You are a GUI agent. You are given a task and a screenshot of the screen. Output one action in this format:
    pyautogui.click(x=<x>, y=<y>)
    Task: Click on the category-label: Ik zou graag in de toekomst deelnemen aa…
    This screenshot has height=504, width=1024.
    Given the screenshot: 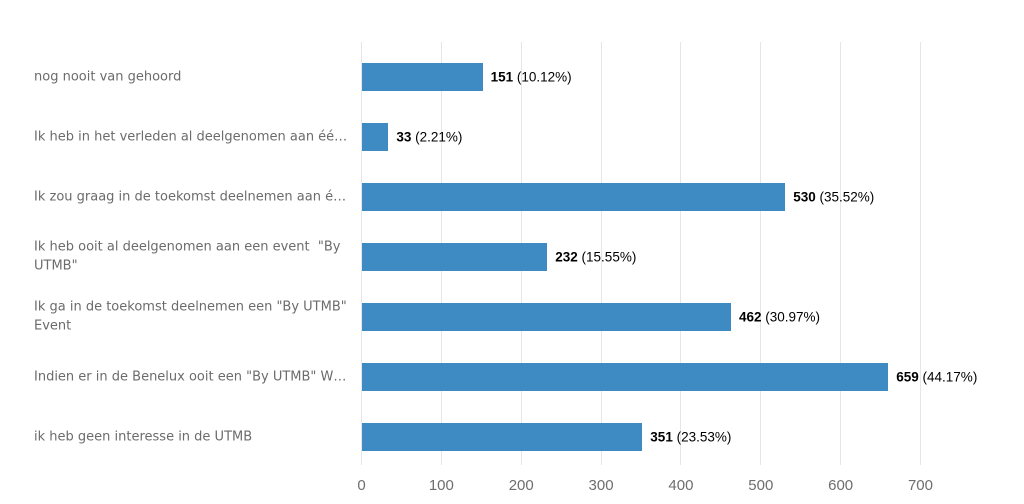 What is the action you would take?
    pyautogui.click(x=190, y=196)
    